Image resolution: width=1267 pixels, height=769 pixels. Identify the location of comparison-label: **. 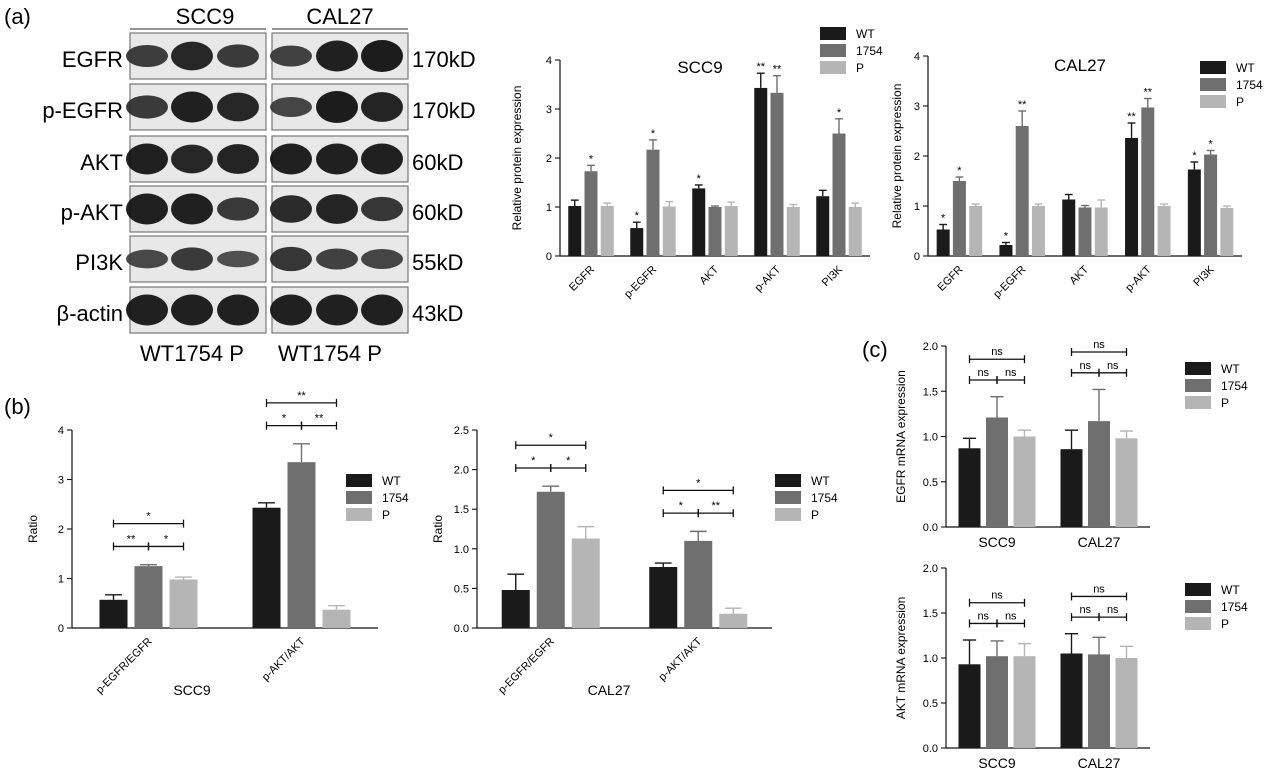
(301, 396).